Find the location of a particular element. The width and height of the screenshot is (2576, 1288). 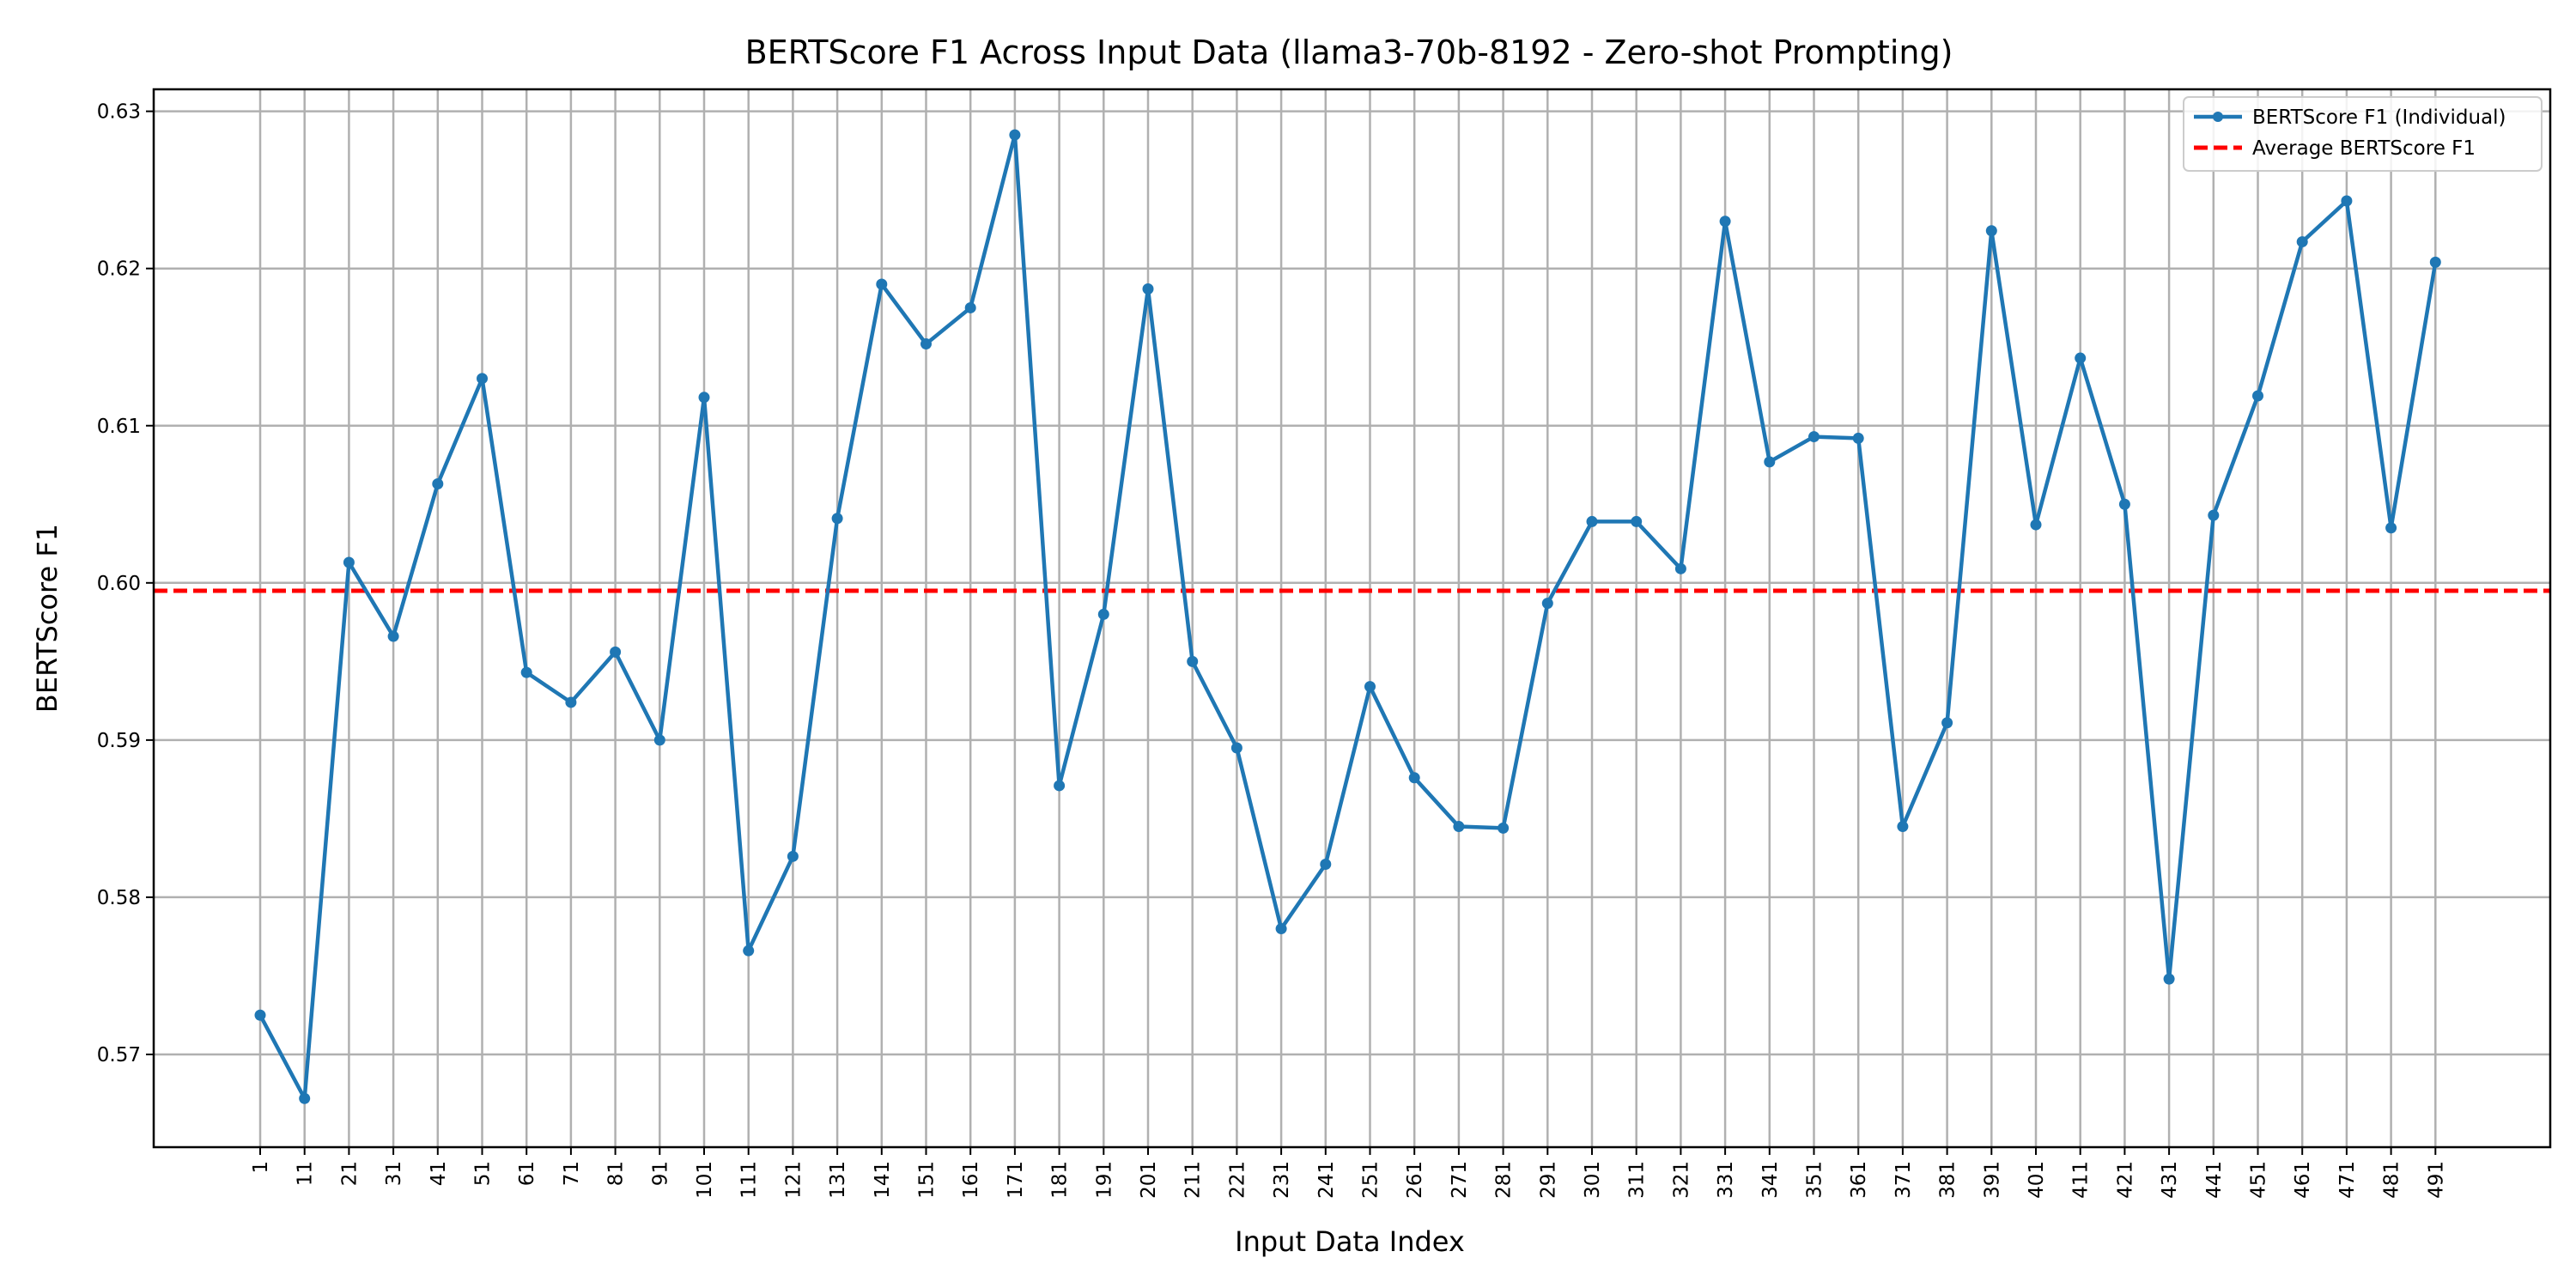

y-tick-label: 0.57 is located at coordinates (119, 1055).